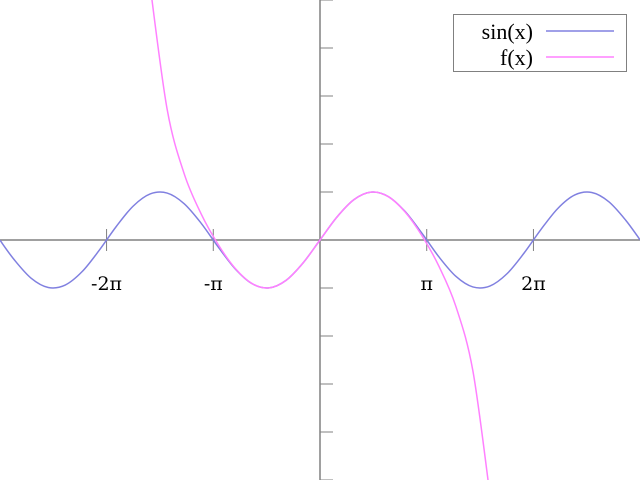 Image resolution: width=640 pixels, height=480 pixels. What do you see at coordinates (213, 284) in the screenshot?
I see `x-tick-label: -π` at bounding box center [213, 284].